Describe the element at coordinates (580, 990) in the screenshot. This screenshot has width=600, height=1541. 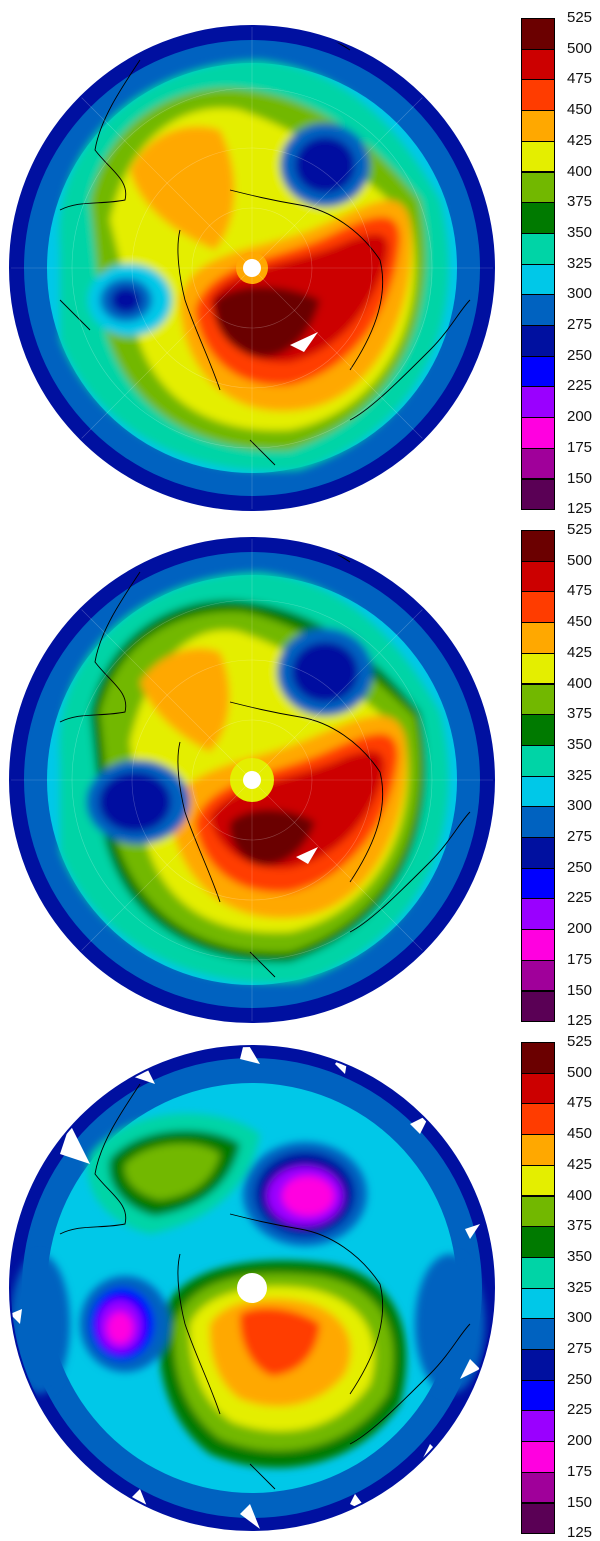
I see `colorbar-tick-label: 150` at that location.